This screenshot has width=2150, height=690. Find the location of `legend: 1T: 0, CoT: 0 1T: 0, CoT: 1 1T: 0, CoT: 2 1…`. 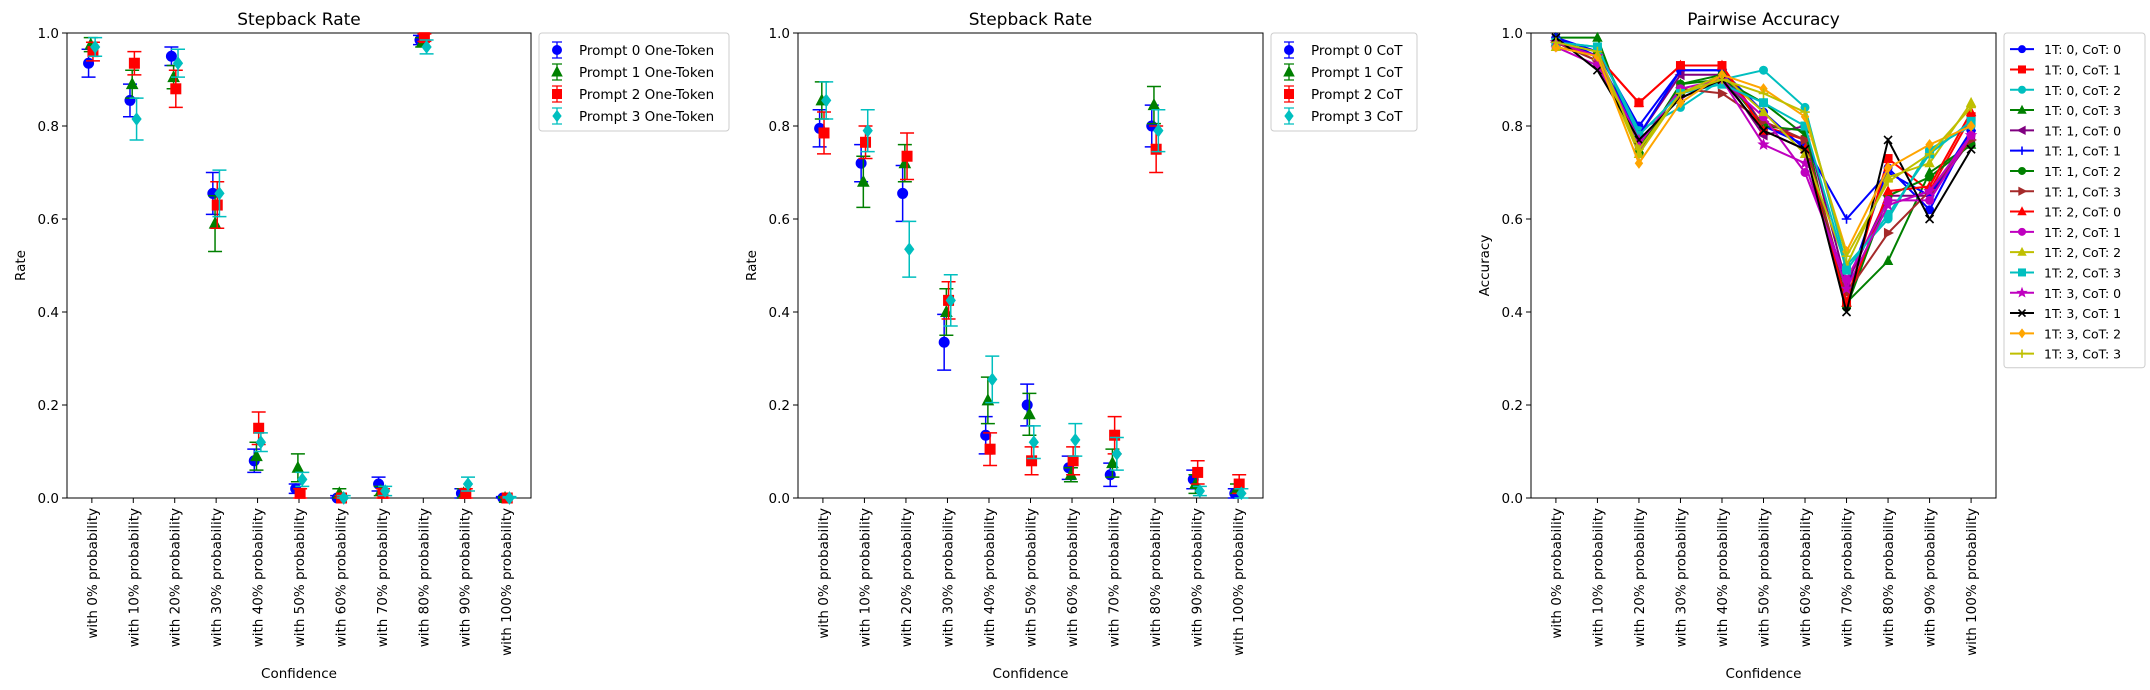

legend: 1T: 0, CoT: 0 1T: 0, CoT: 1 1T: 0, CoT: 2 1… is located at coordinates (2074, 200).